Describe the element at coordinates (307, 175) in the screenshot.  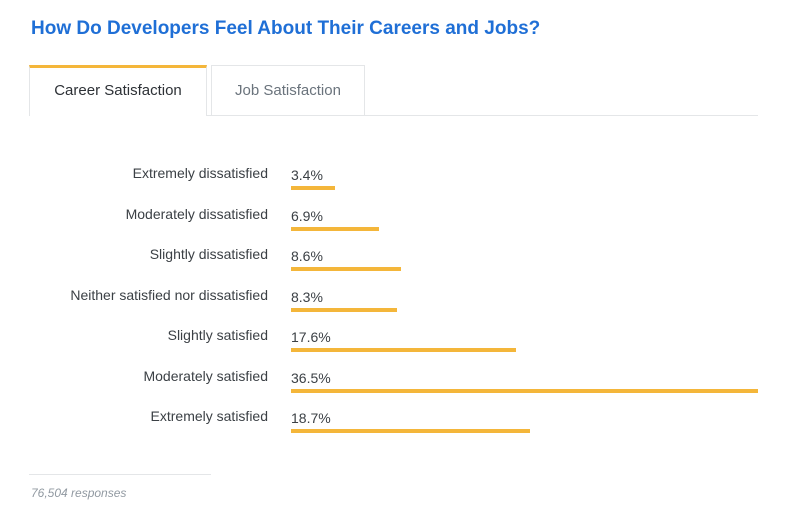
I see `value-label: 3.4%` at that location.